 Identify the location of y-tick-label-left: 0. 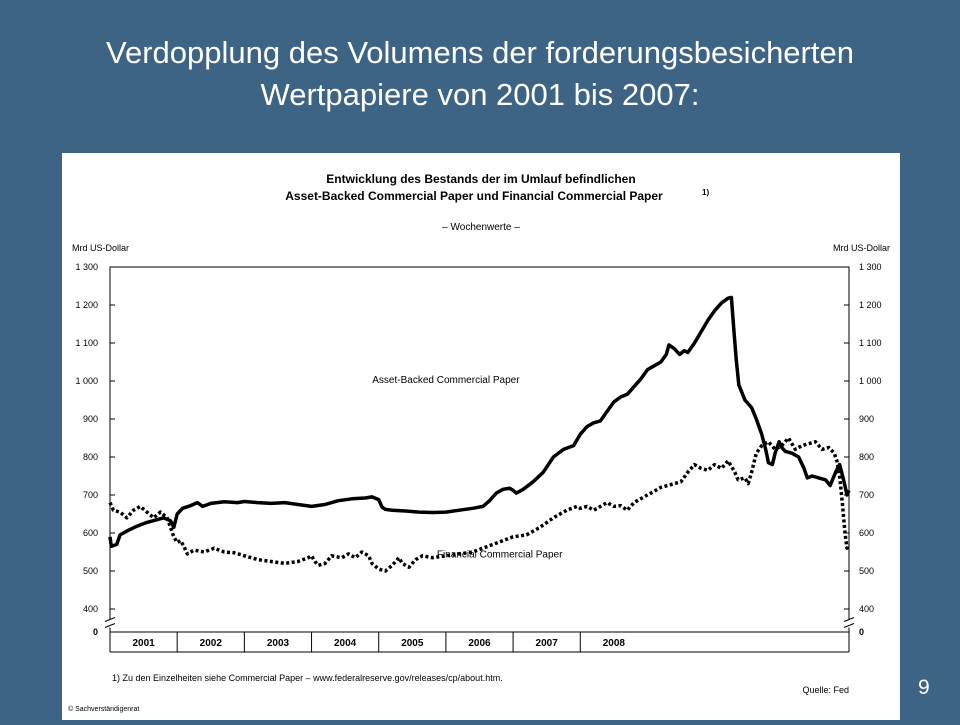
(95, 632).